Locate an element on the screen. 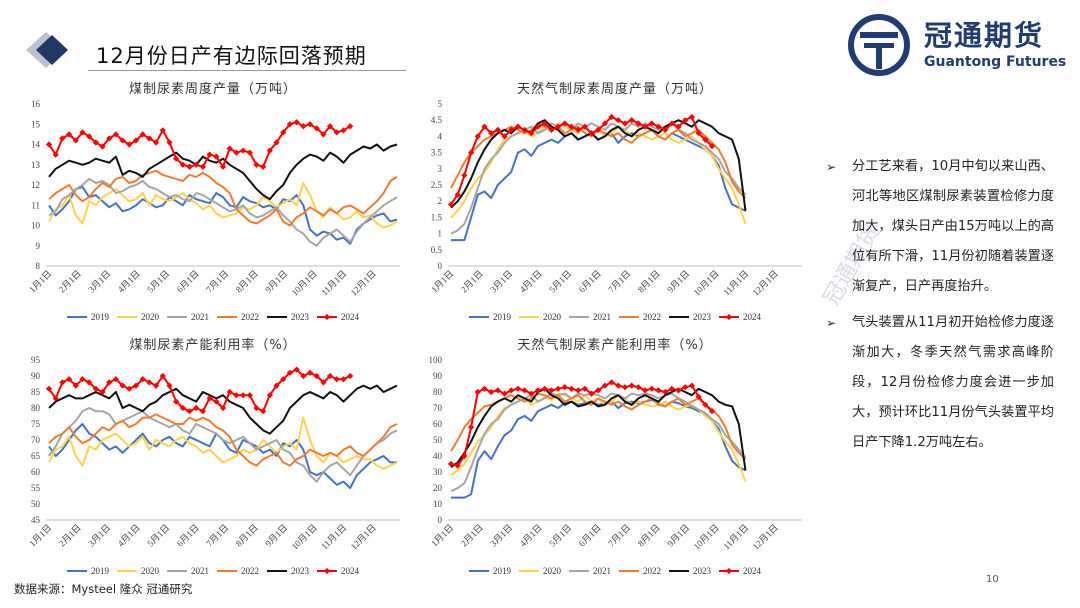 The height and width of the screenshot is (608, 1080). x-tick-label: 8月1日 is located at coordinates (247, 281).